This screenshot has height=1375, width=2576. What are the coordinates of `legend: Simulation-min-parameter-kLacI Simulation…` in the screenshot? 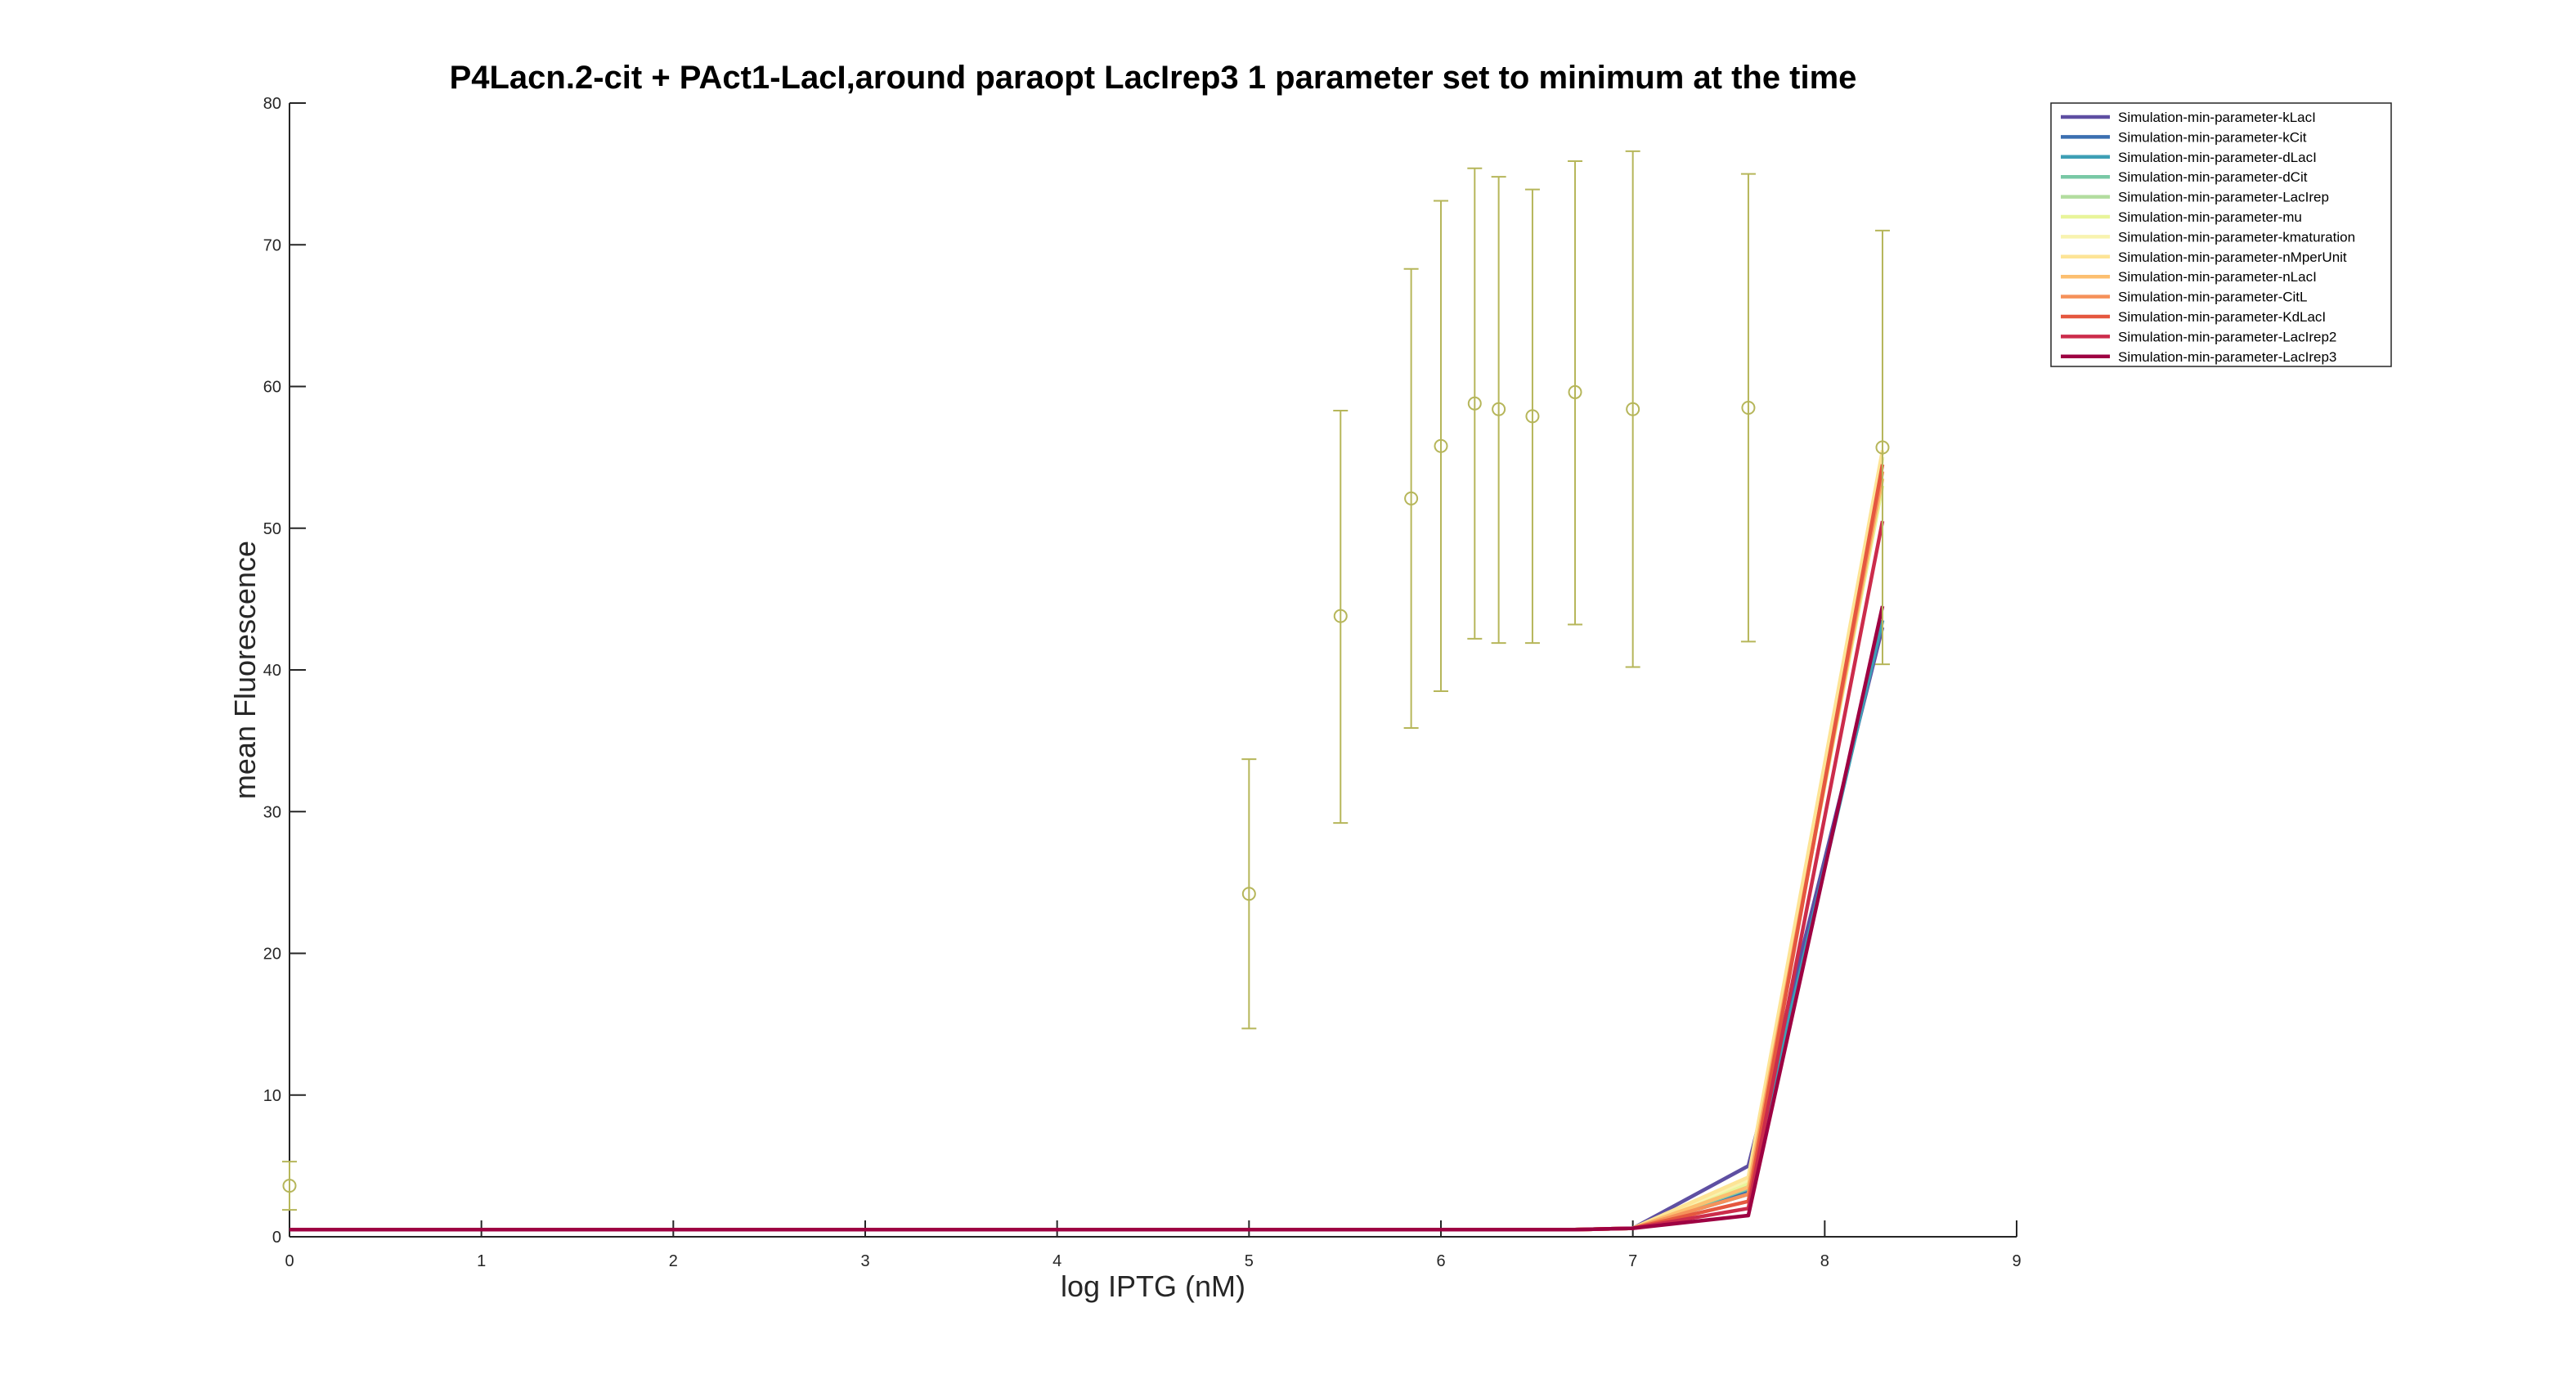 It's located at (2221, 235).